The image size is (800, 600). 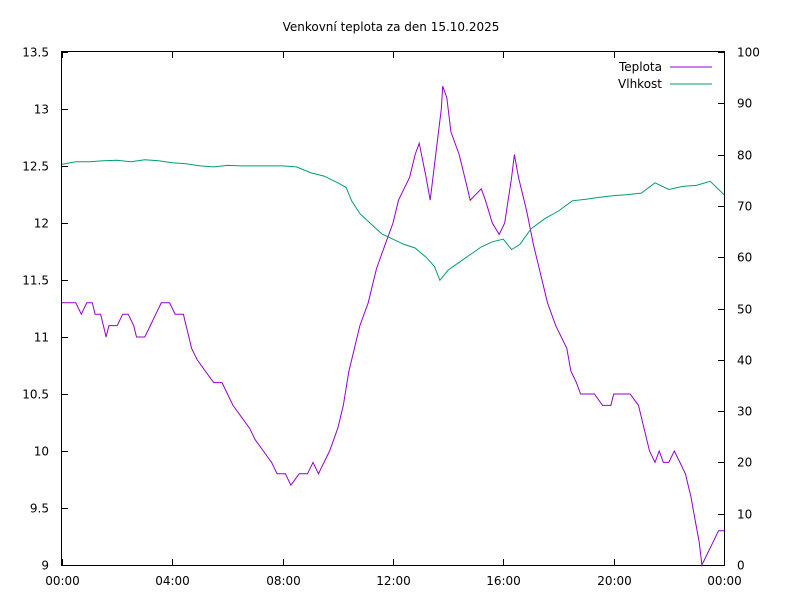 I want to click on y-right-tick-label: 30, so click(x=744, y=412).